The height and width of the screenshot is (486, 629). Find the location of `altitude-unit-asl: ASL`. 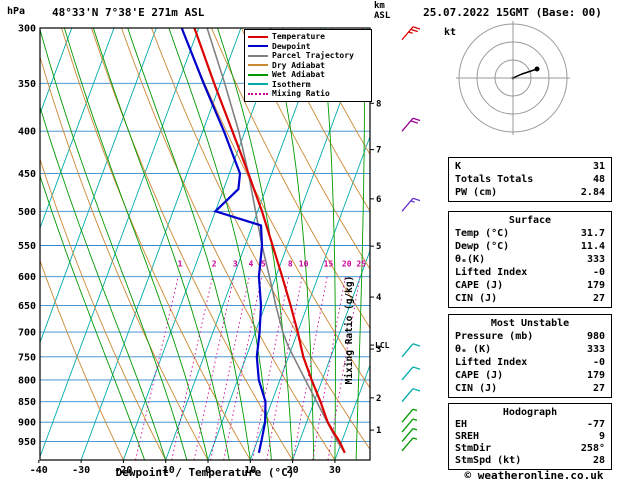

altitude-unit-asl: ASL is located at coordinates (382, 16).